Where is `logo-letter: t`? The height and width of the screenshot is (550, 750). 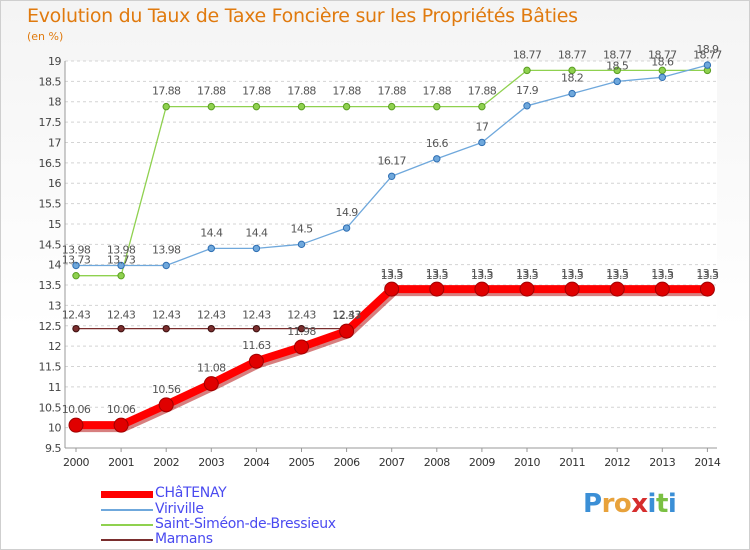
logo-letter: t is located at coordinates (661, 504).